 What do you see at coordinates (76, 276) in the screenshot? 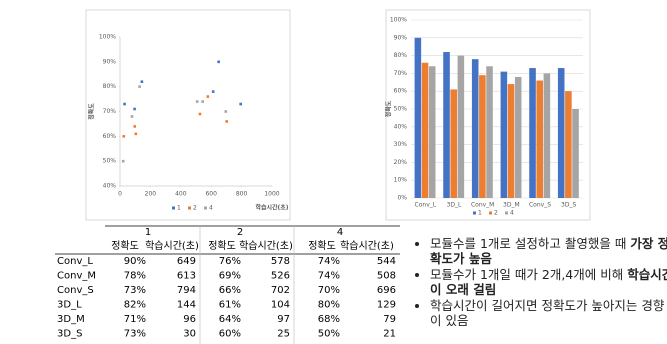
I see `row-header: Conv_M` at bounding box center [76, 276].